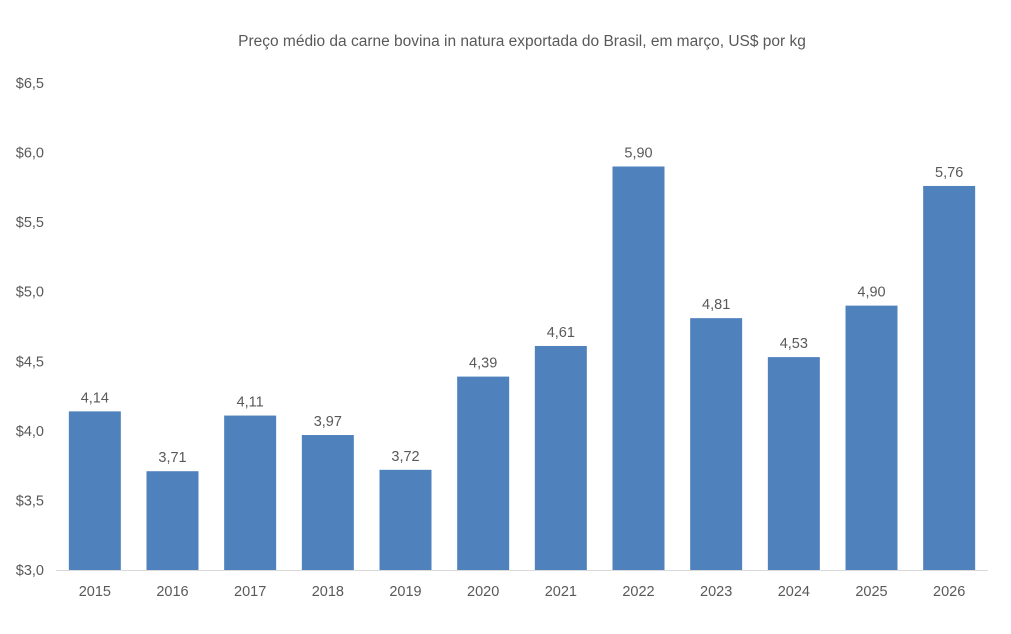 The image size is (1011, 634). I want to click on bar-2015, so click(94, 490).